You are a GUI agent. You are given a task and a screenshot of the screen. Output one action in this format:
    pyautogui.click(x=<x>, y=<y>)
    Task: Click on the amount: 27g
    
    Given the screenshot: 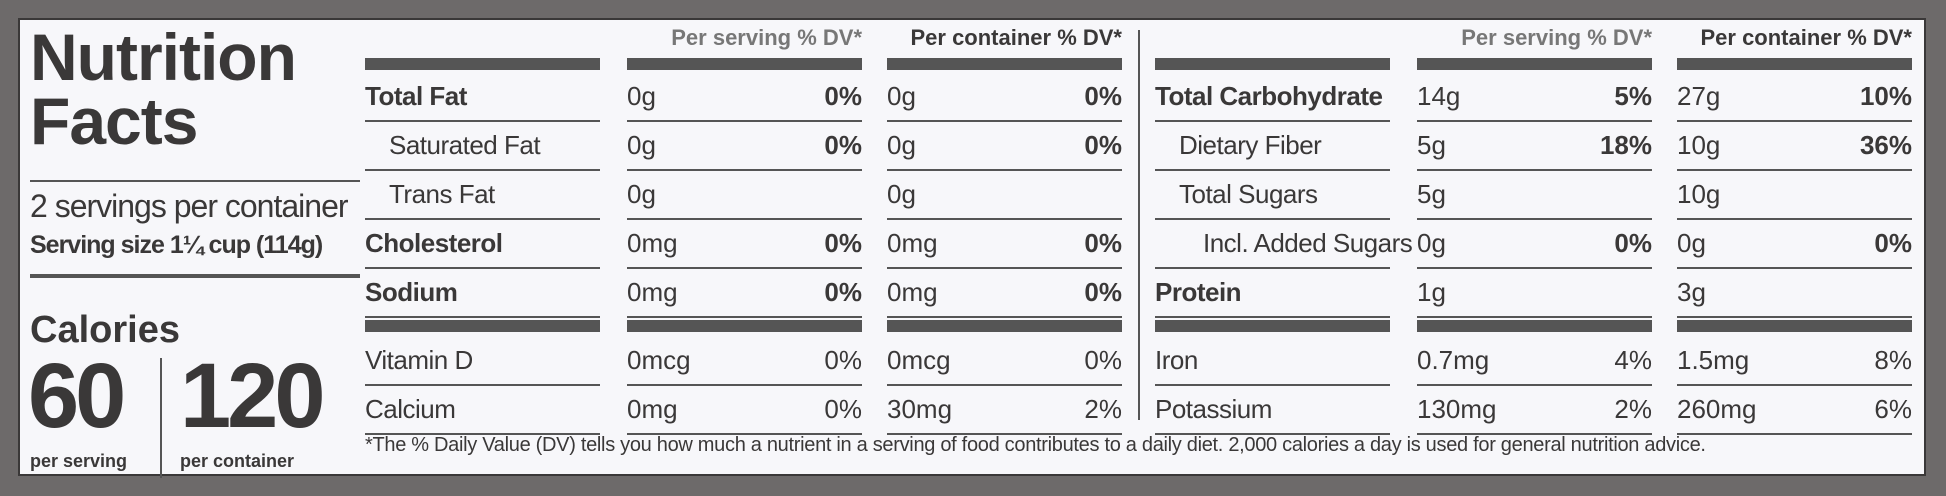 What is the action you would take?
    pyautogui.click(x=1699, y=96)
    